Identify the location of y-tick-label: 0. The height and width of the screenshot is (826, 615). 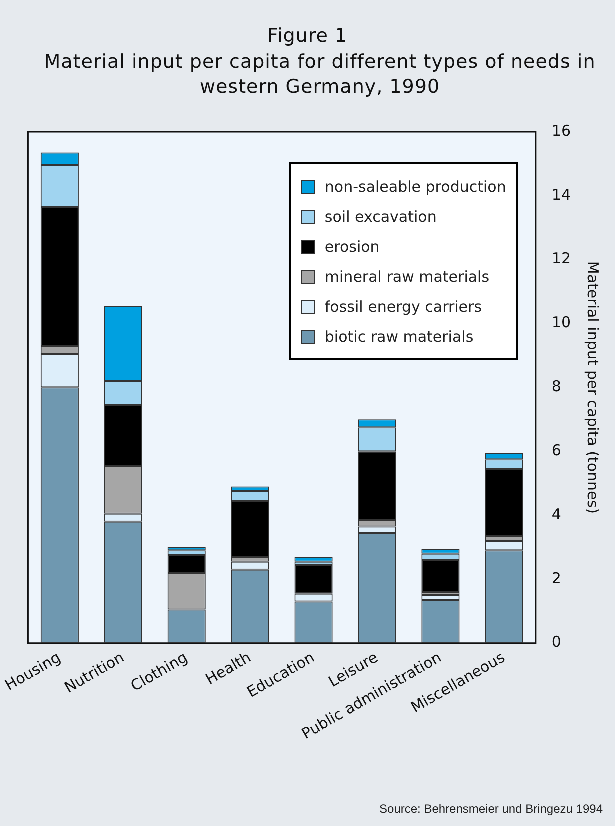
(557, 642).